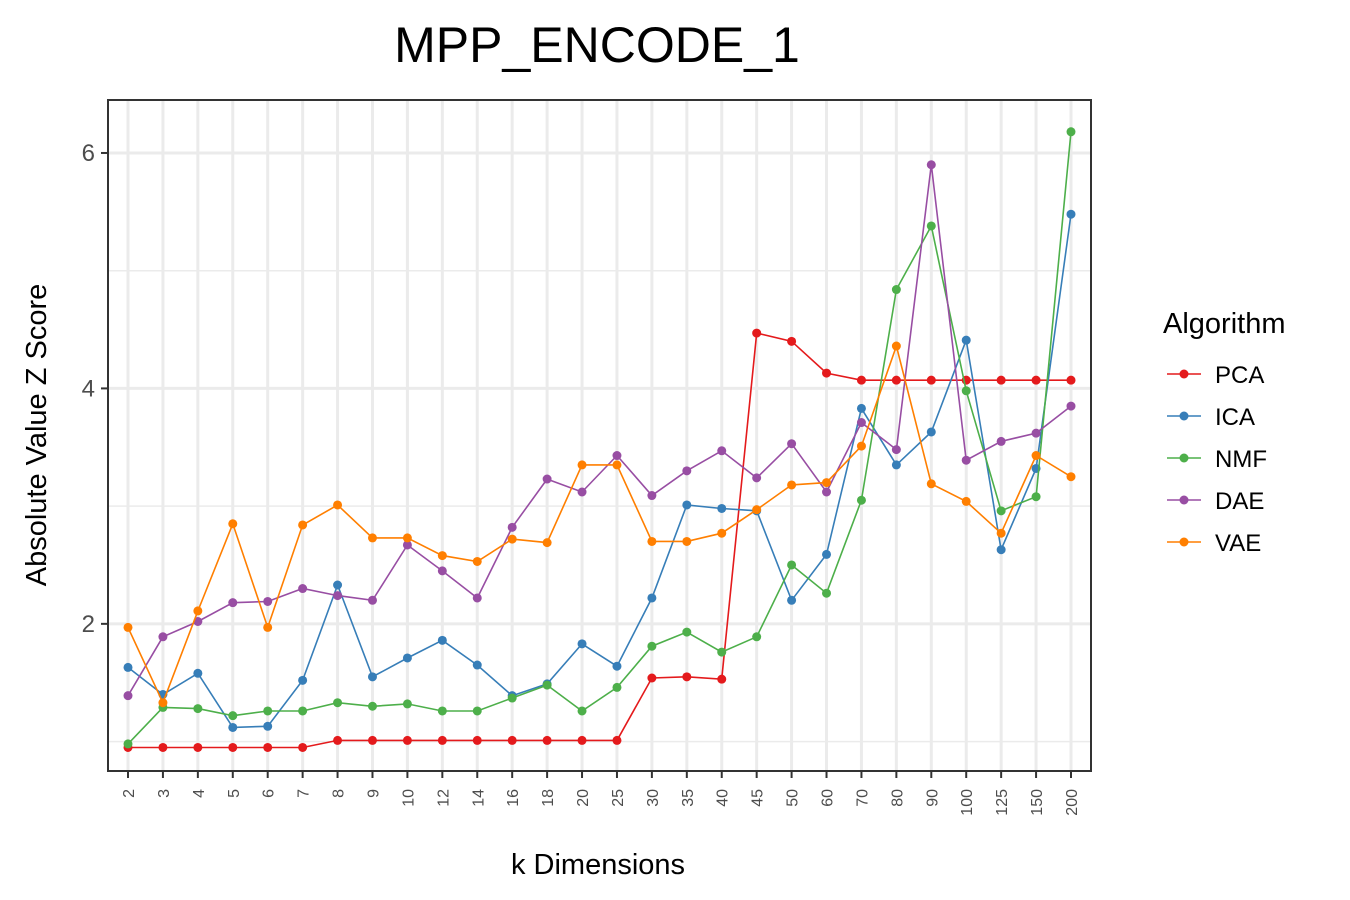  I want to click on x-tick-label: 14, so click(478, 798).